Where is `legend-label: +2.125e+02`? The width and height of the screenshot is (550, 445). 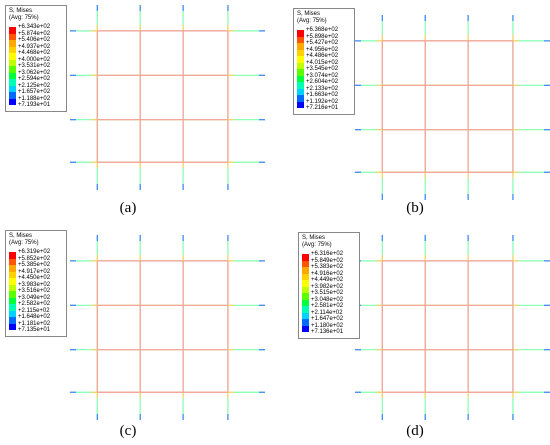 legend-label: +2.125e+02 is located at coordinates (34, 85).